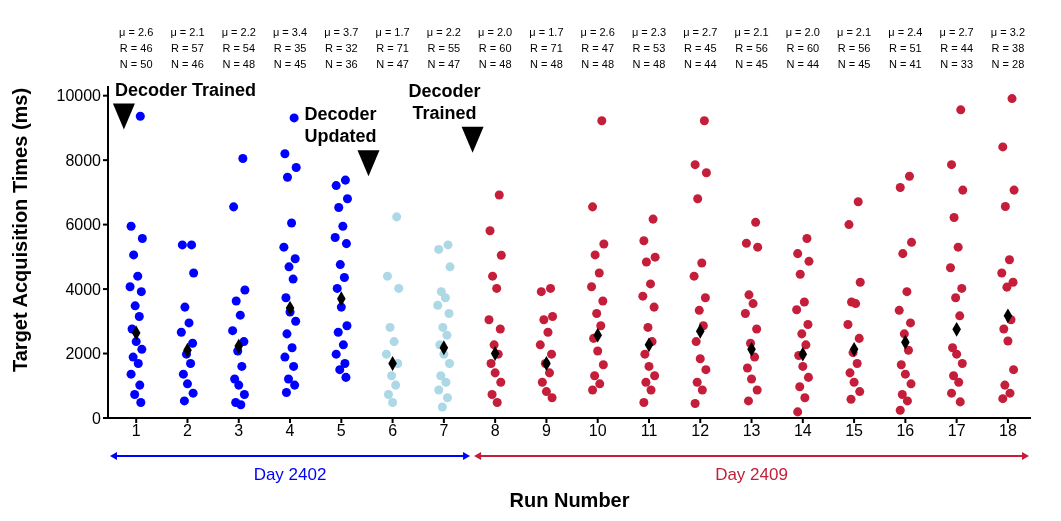  I want to click on text: μ = 2.6 R = 47 N = 48, so click(597, 48).